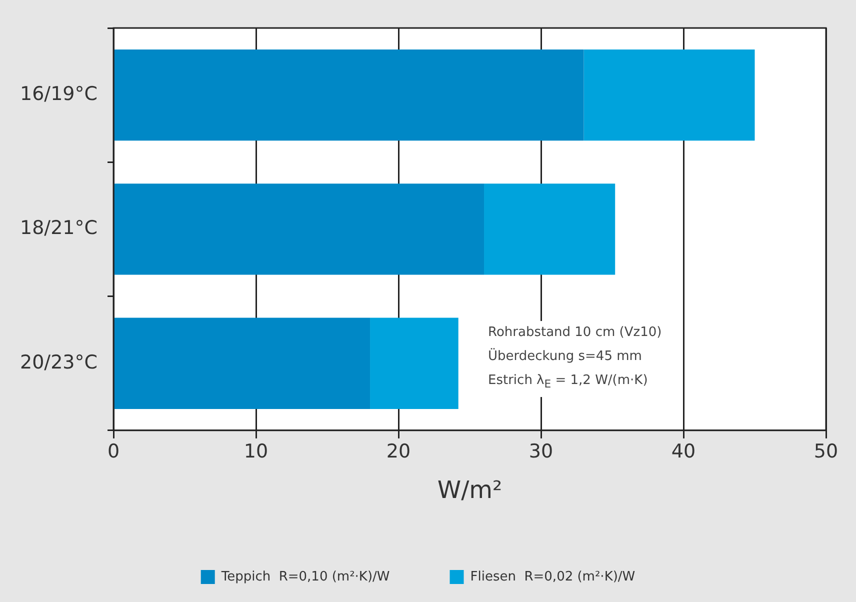 The image size is (856, 602). What do you see at coordinates (469, 490) in the screenshot?
I see `x-axis-title: W/m²` at bounding box center [469, 490].